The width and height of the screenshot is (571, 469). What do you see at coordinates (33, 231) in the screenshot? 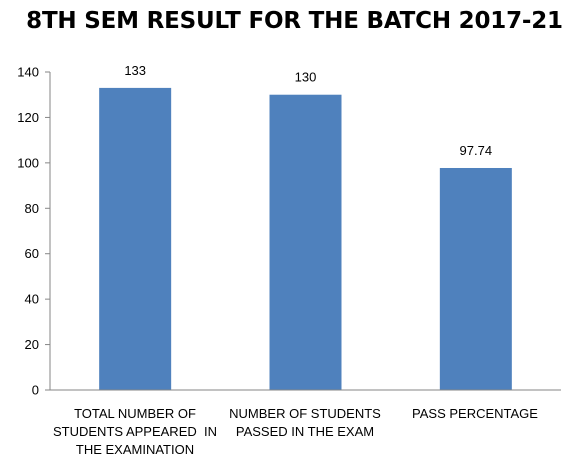
I see `y-axis-ticks: 0 20 40 60 80 100 120 140` at bounding box center [33, 231].